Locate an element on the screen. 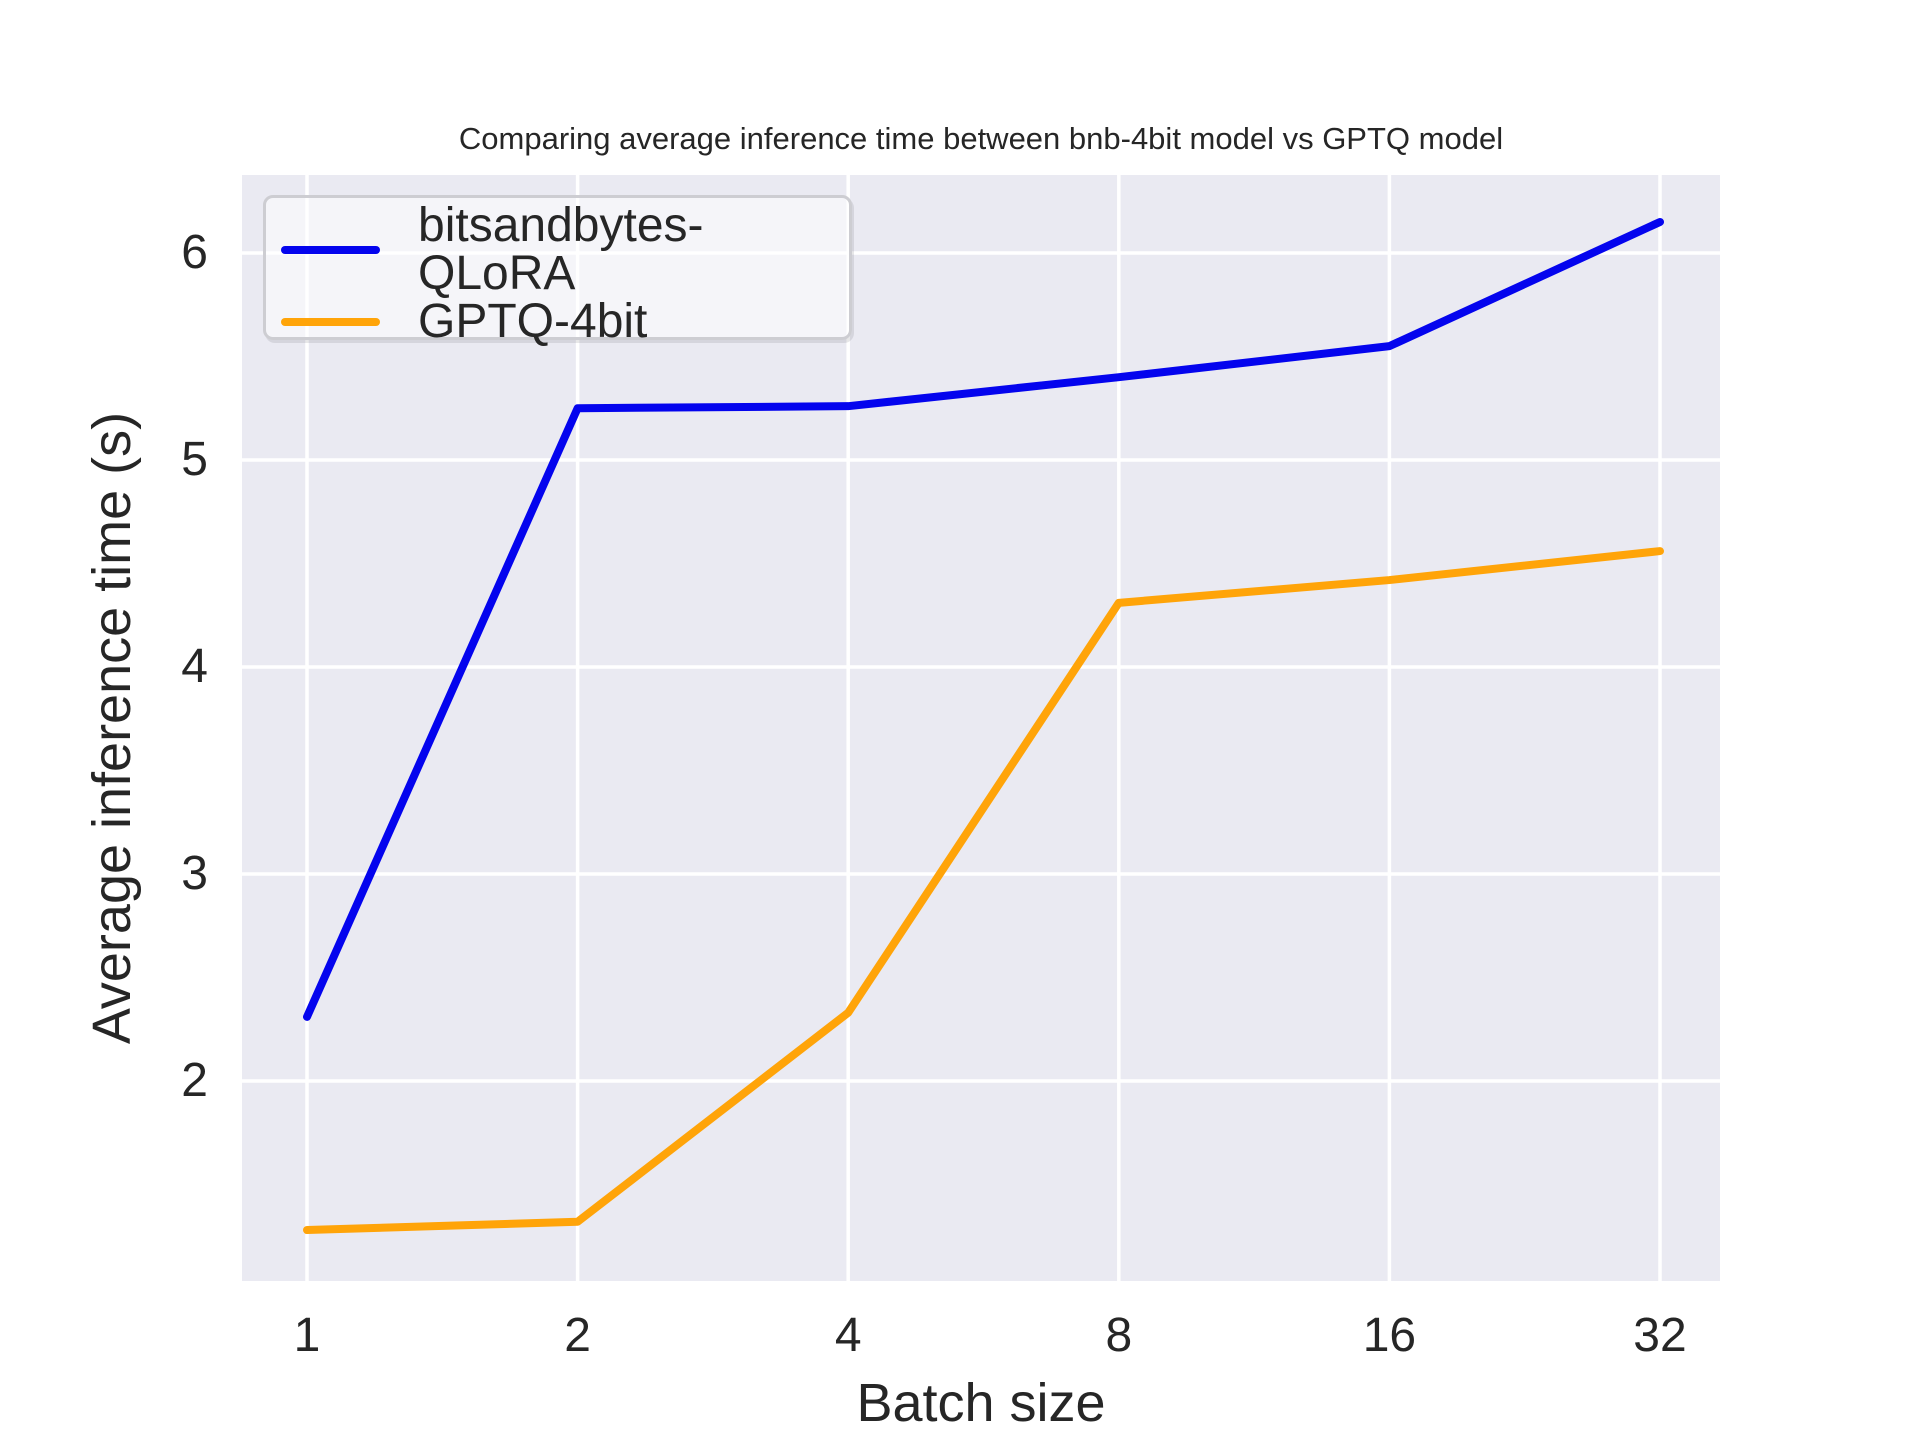  legend-line-sample-blue is located at coordinates (330, 250).